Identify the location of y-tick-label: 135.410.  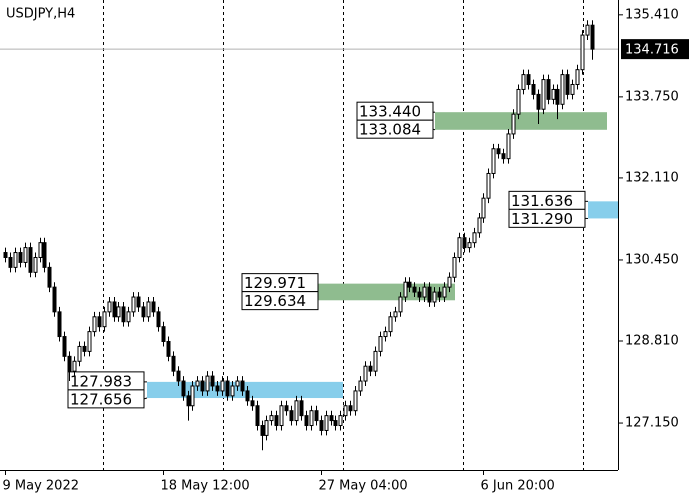
(652, 14).